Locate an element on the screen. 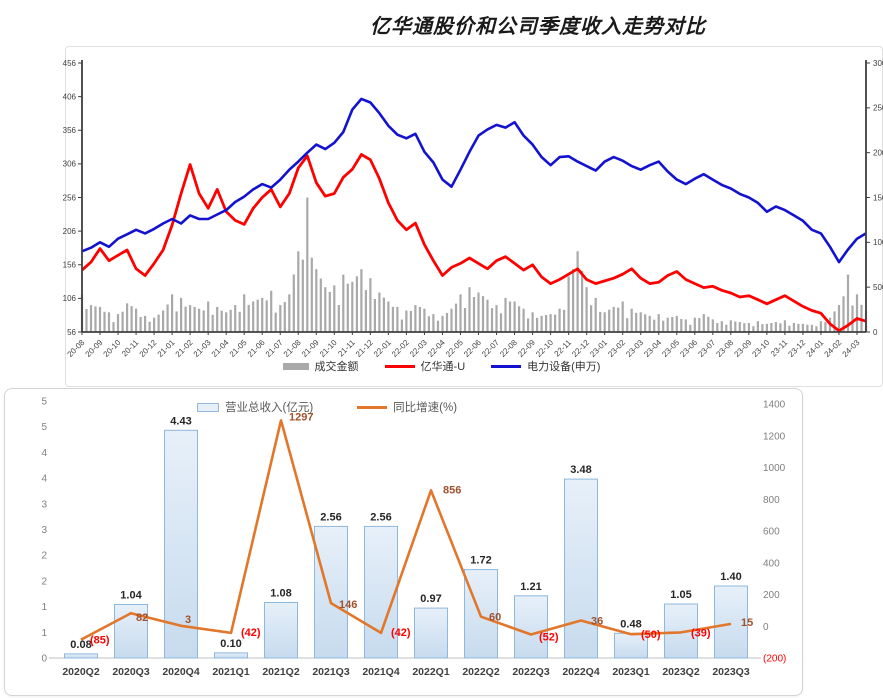  revenue-bar-label: 1.72 is located at coordinates (480, 561).